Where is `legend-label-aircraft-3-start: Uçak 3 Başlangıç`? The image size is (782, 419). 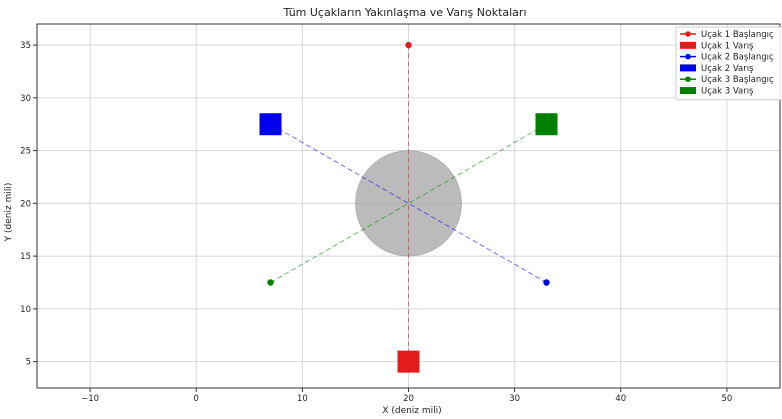
legend-label-aircraft-3-start: Uçak 3 Başlangıç is located at coordinates (737, 80).